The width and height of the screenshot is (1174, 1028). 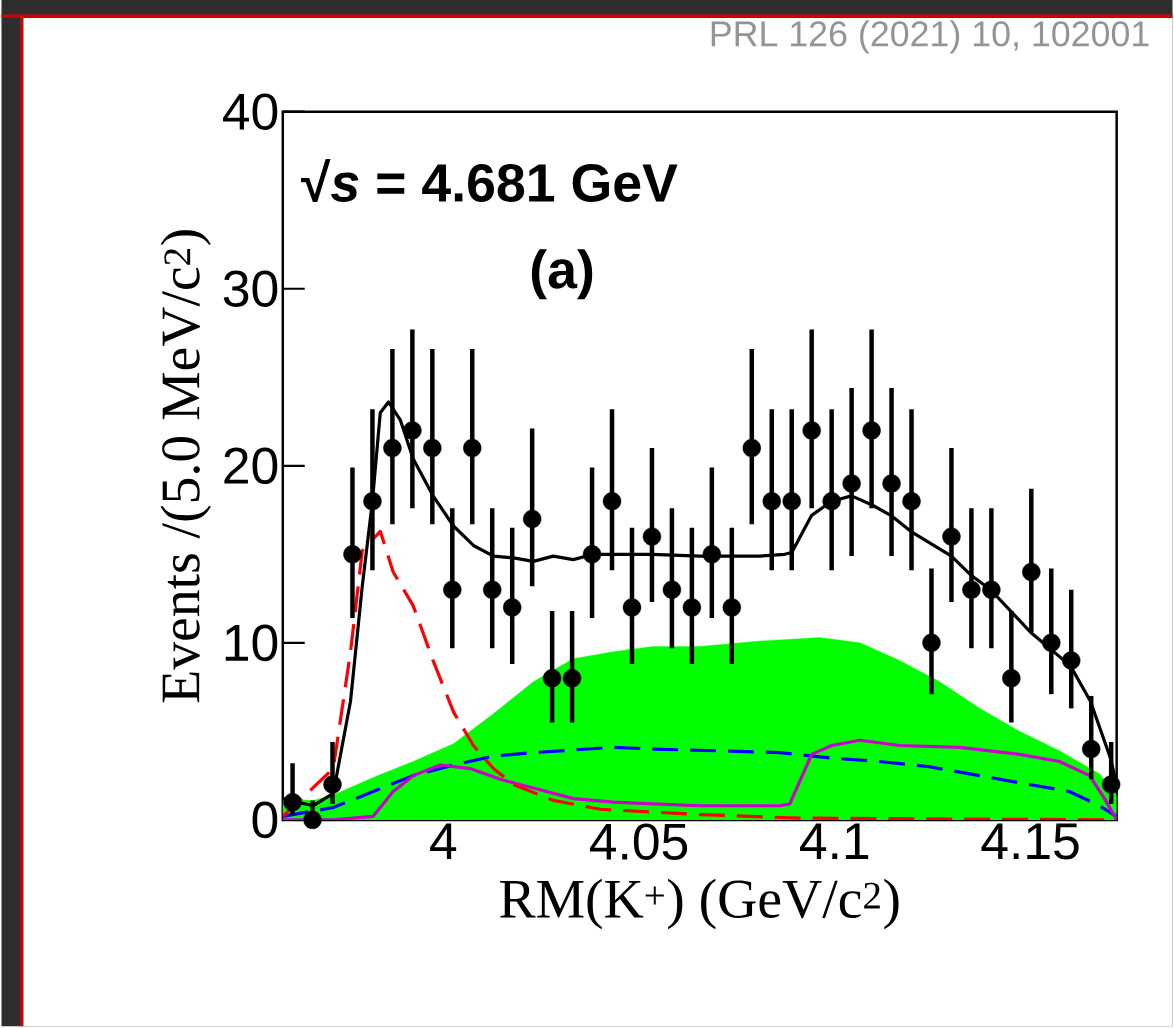 I want to click on x-tick-label: 4, so click(x=443, y=841).